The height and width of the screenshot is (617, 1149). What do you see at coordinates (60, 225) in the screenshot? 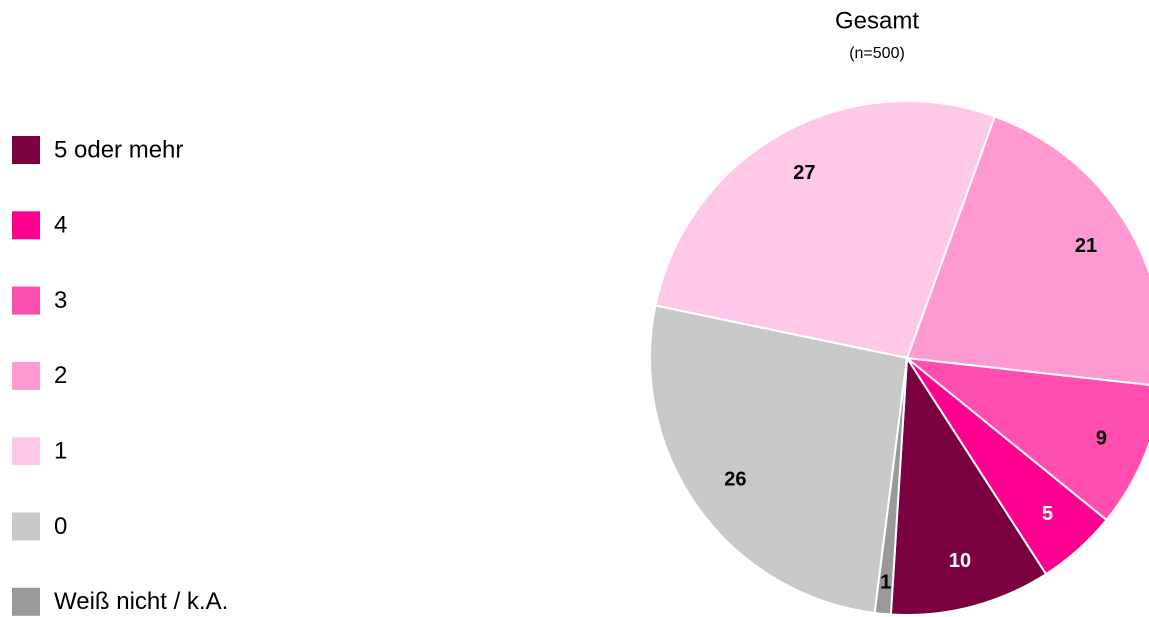
I see `legend-label: 4` at bounding box center [60, 225].